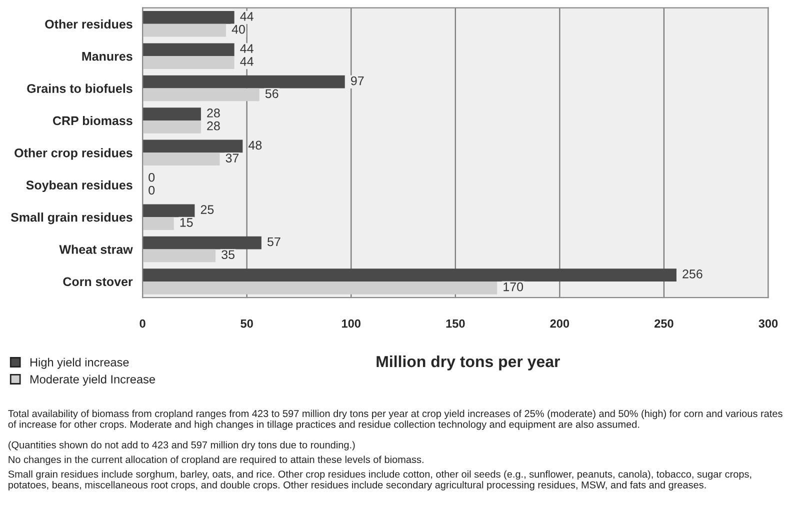  What do you see at coordinates (468, 362) in the screenshot?
I see `x-axis-title: Million dry tons per year` at bounding box center [468, 362].